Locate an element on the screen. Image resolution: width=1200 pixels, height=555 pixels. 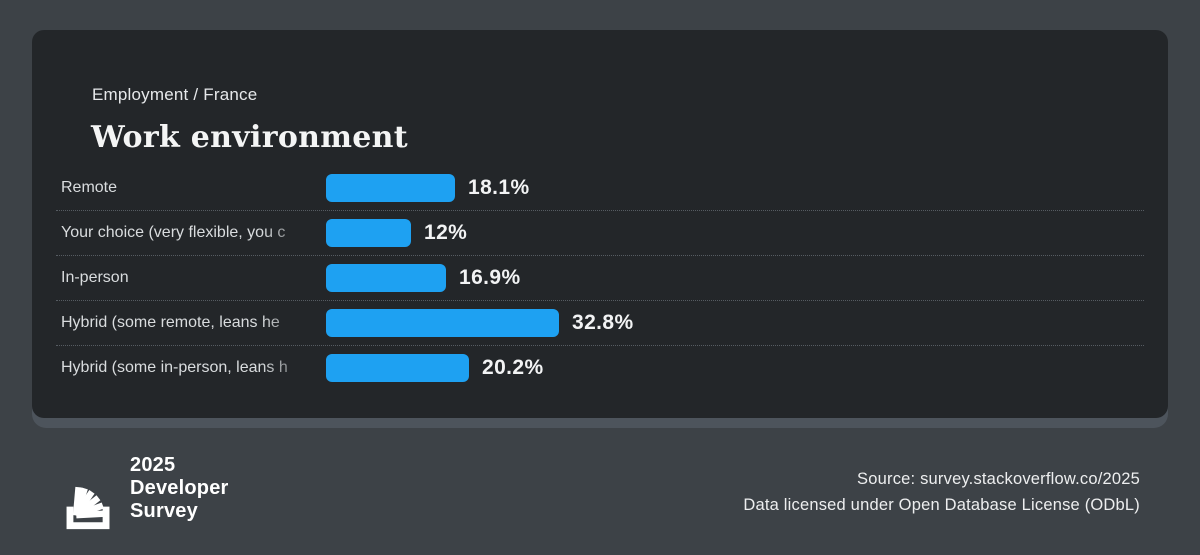
source-line: Source: survey.stackoverflow.co/2025 is located at coordinates (998, 478).